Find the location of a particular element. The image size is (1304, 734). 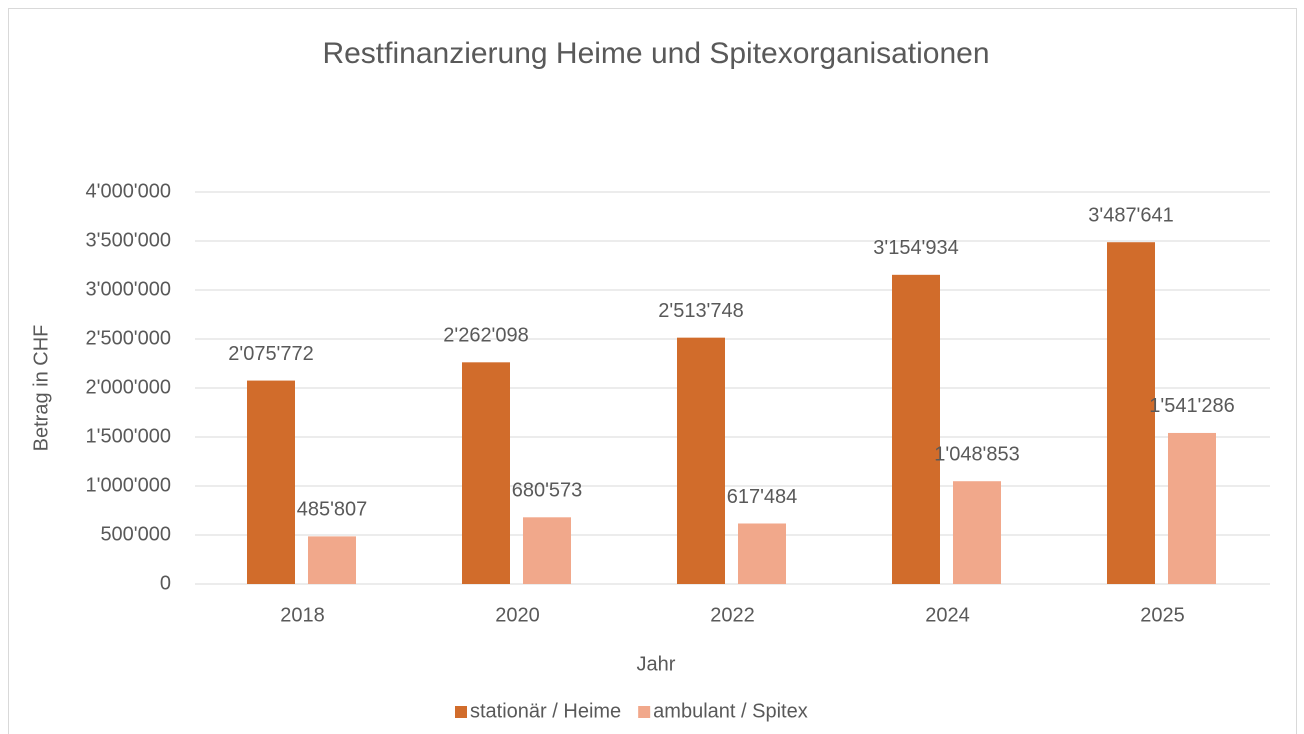

data-label: 617'484 is located at coordinates (762, 497).